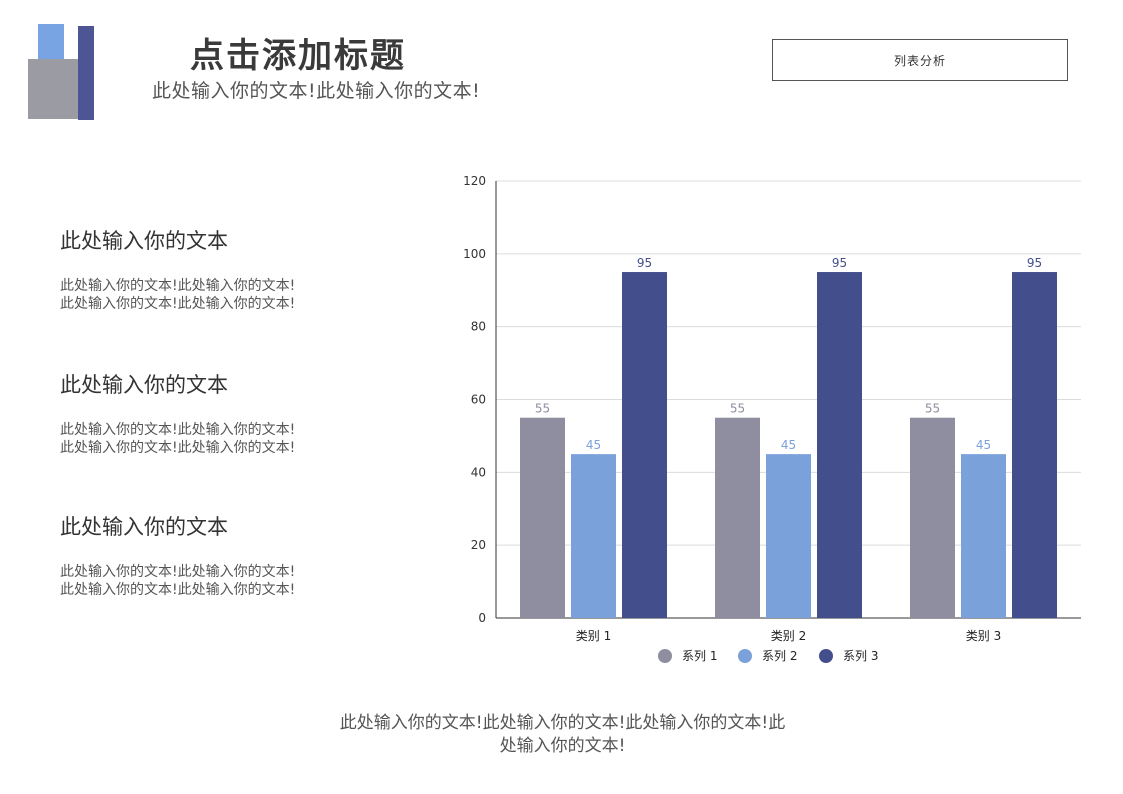  Describe the element at coordinates (779, 656) in the screenshot. I see `legend-label: 系列 2` at that location.